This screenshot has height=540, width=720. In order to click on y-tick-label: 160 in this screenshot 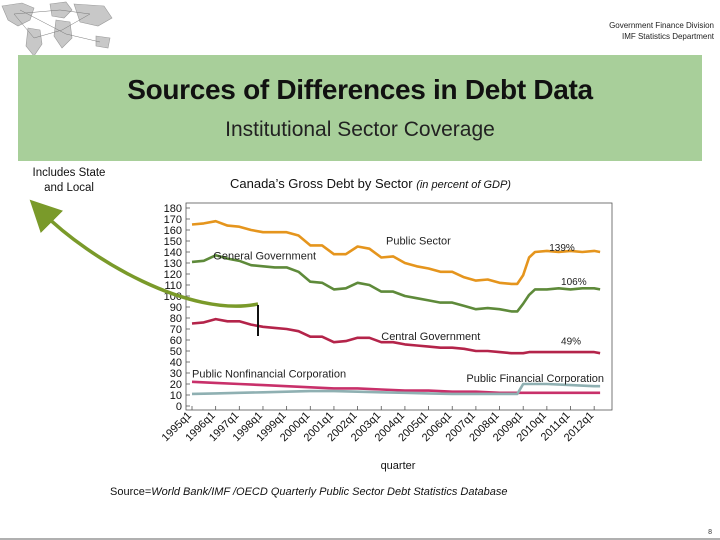, I will do `click(173, 231)`.